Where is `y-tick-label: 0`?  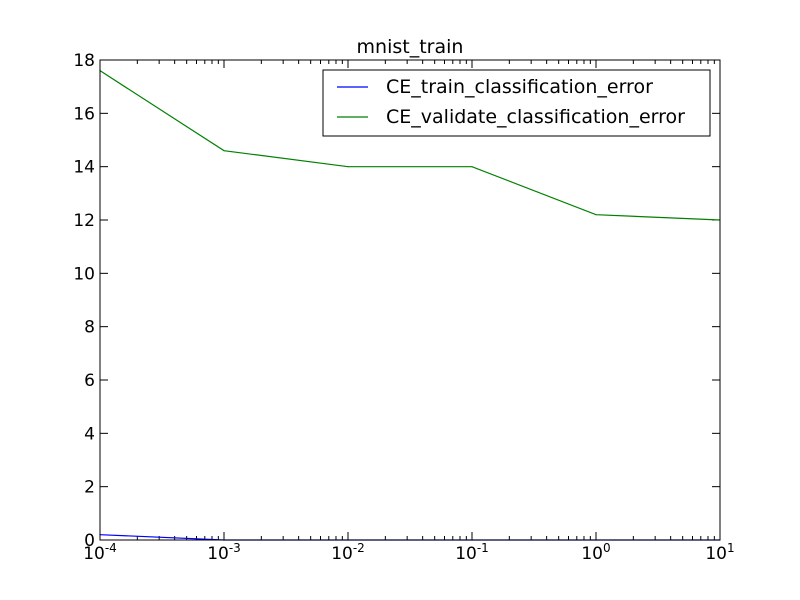 y-tick-label: 0 is located at coordinates (89, 541).